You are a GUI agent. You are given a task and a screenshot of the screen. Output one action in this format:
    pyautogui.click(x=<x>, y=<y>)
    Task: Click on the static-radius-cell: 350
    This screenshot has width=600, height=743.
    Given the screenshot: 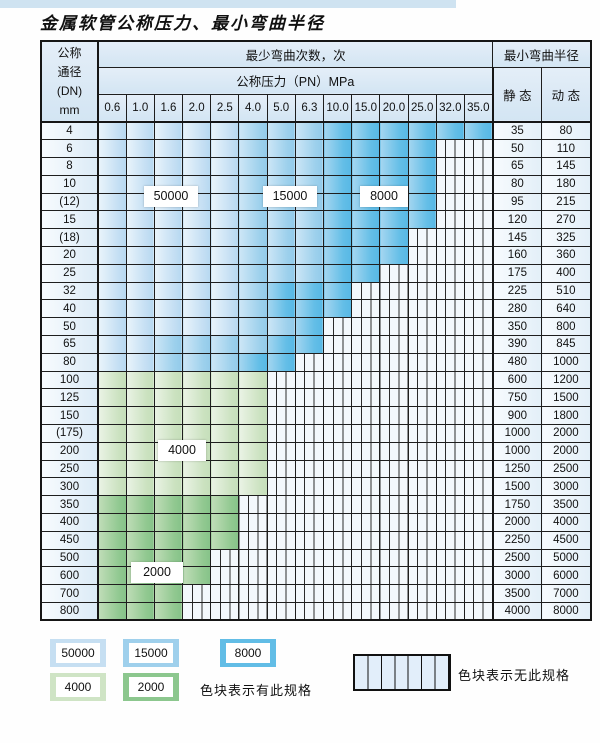 What is the action you would take?
    pyautogui.click(x=517, y=327)
    